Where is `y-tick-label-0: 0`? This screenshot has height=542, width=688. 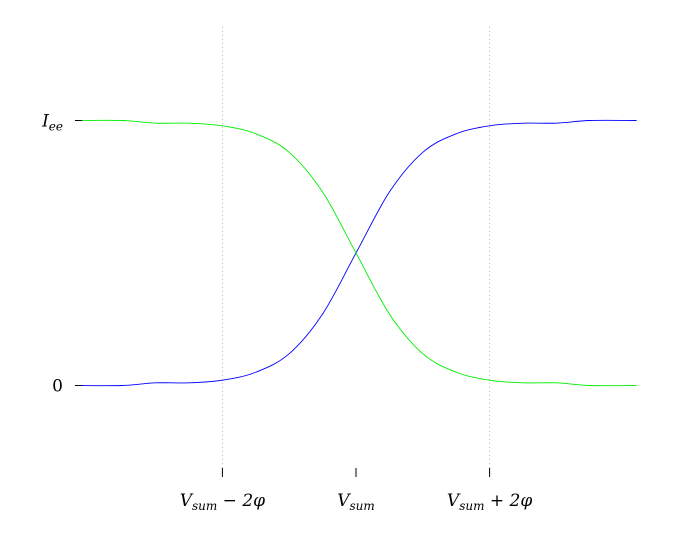
y-tick-label-0: 0 is located at coordinates (57, 387).